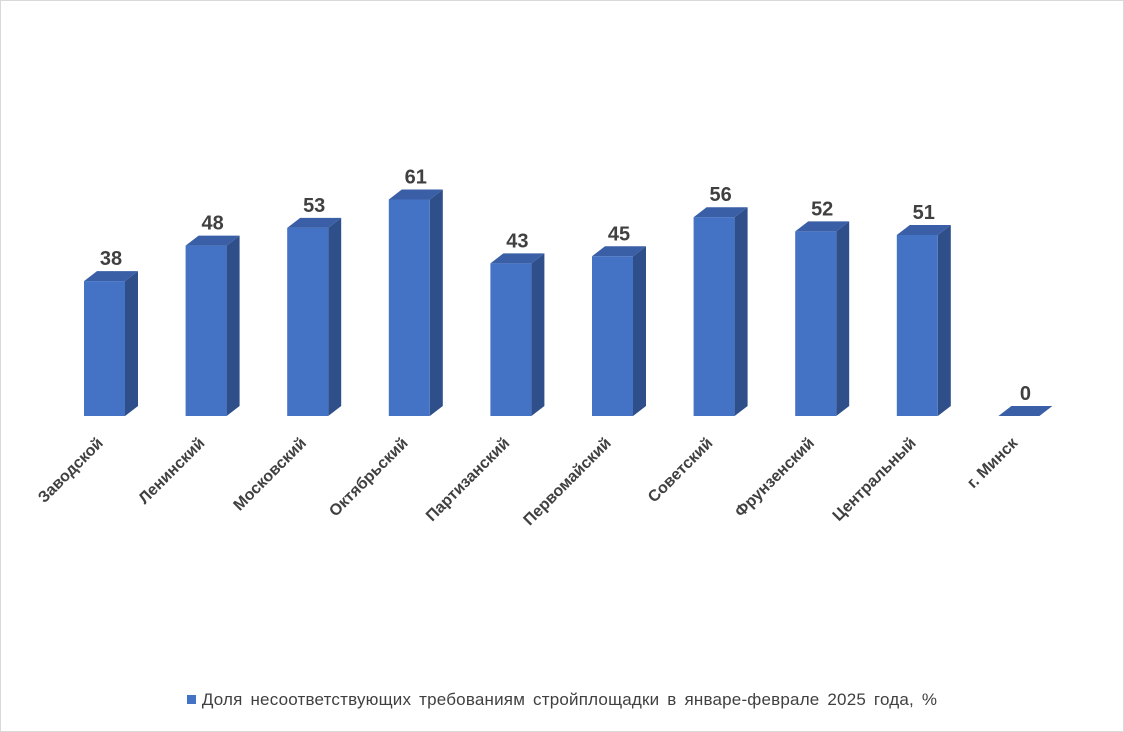 This screenshot has height=732, width=1124. I want to click on x-tick-label: Центральный, so click(875, 480).